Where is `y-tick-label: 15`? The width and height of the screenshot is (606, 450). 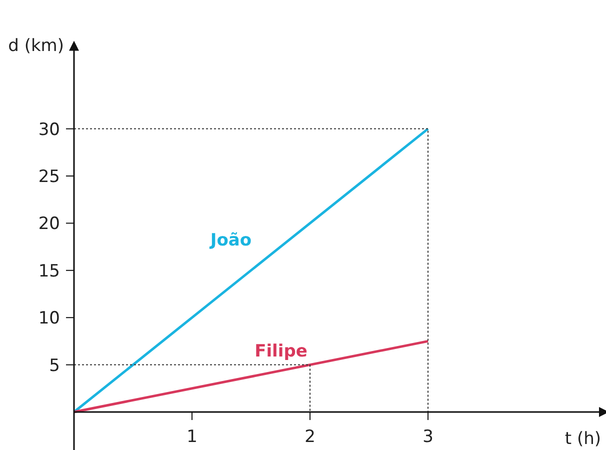 y-tick-label: 15 is located at coordinates (49, 271).